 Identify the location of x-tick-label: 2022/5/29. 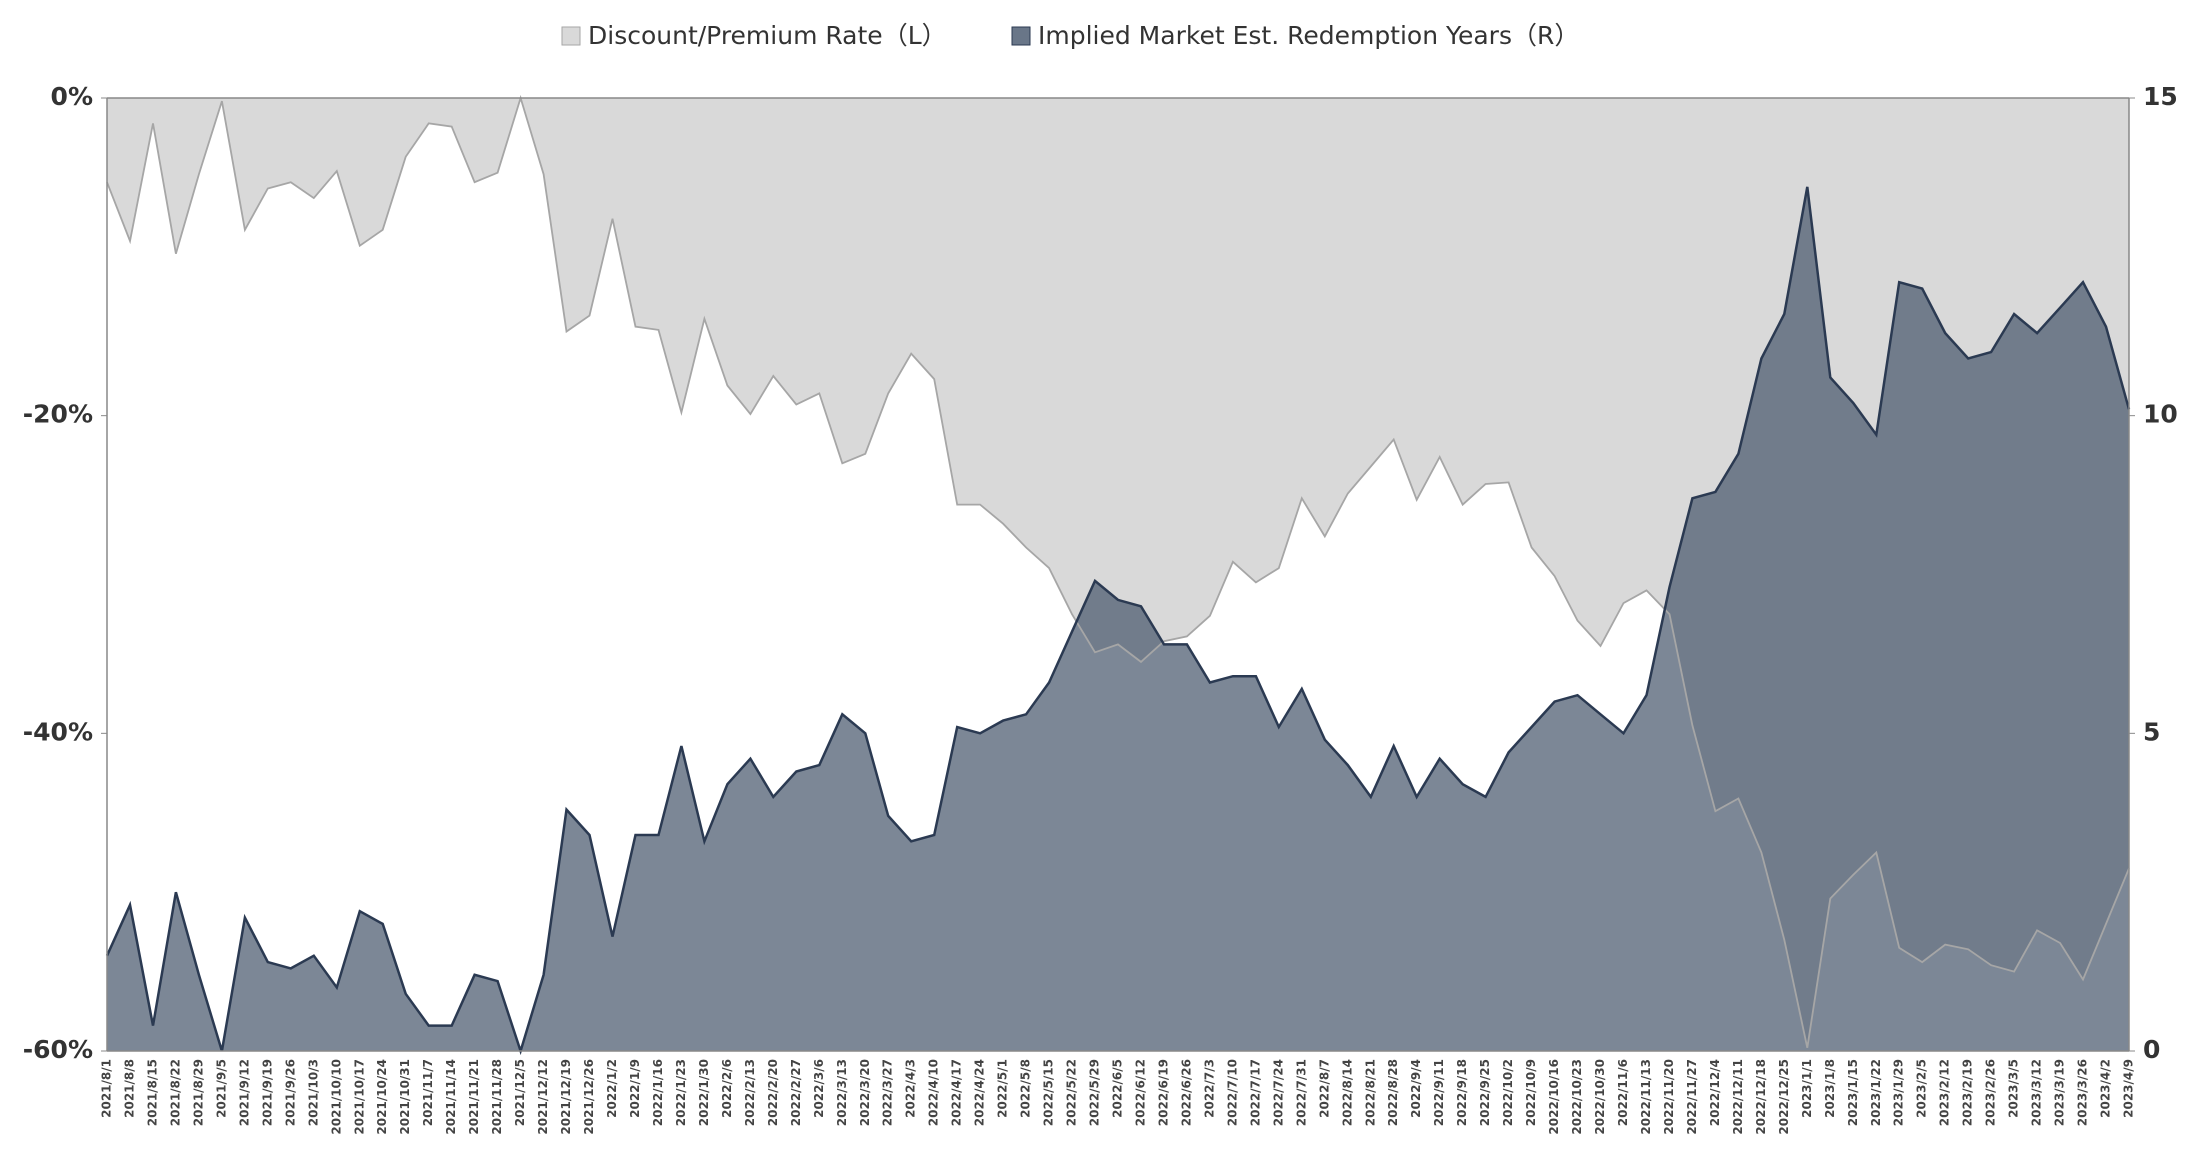
(1095, 1092).